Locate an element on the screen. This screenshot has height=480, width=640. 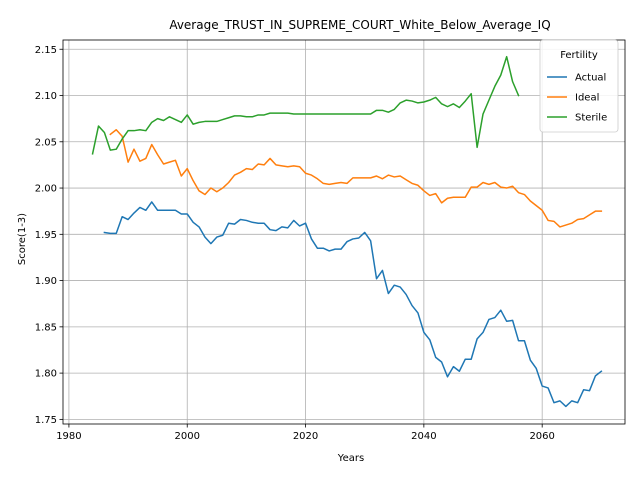
legend: Fertility Actual Ideal Sterile is located at coordinates (579, 86).